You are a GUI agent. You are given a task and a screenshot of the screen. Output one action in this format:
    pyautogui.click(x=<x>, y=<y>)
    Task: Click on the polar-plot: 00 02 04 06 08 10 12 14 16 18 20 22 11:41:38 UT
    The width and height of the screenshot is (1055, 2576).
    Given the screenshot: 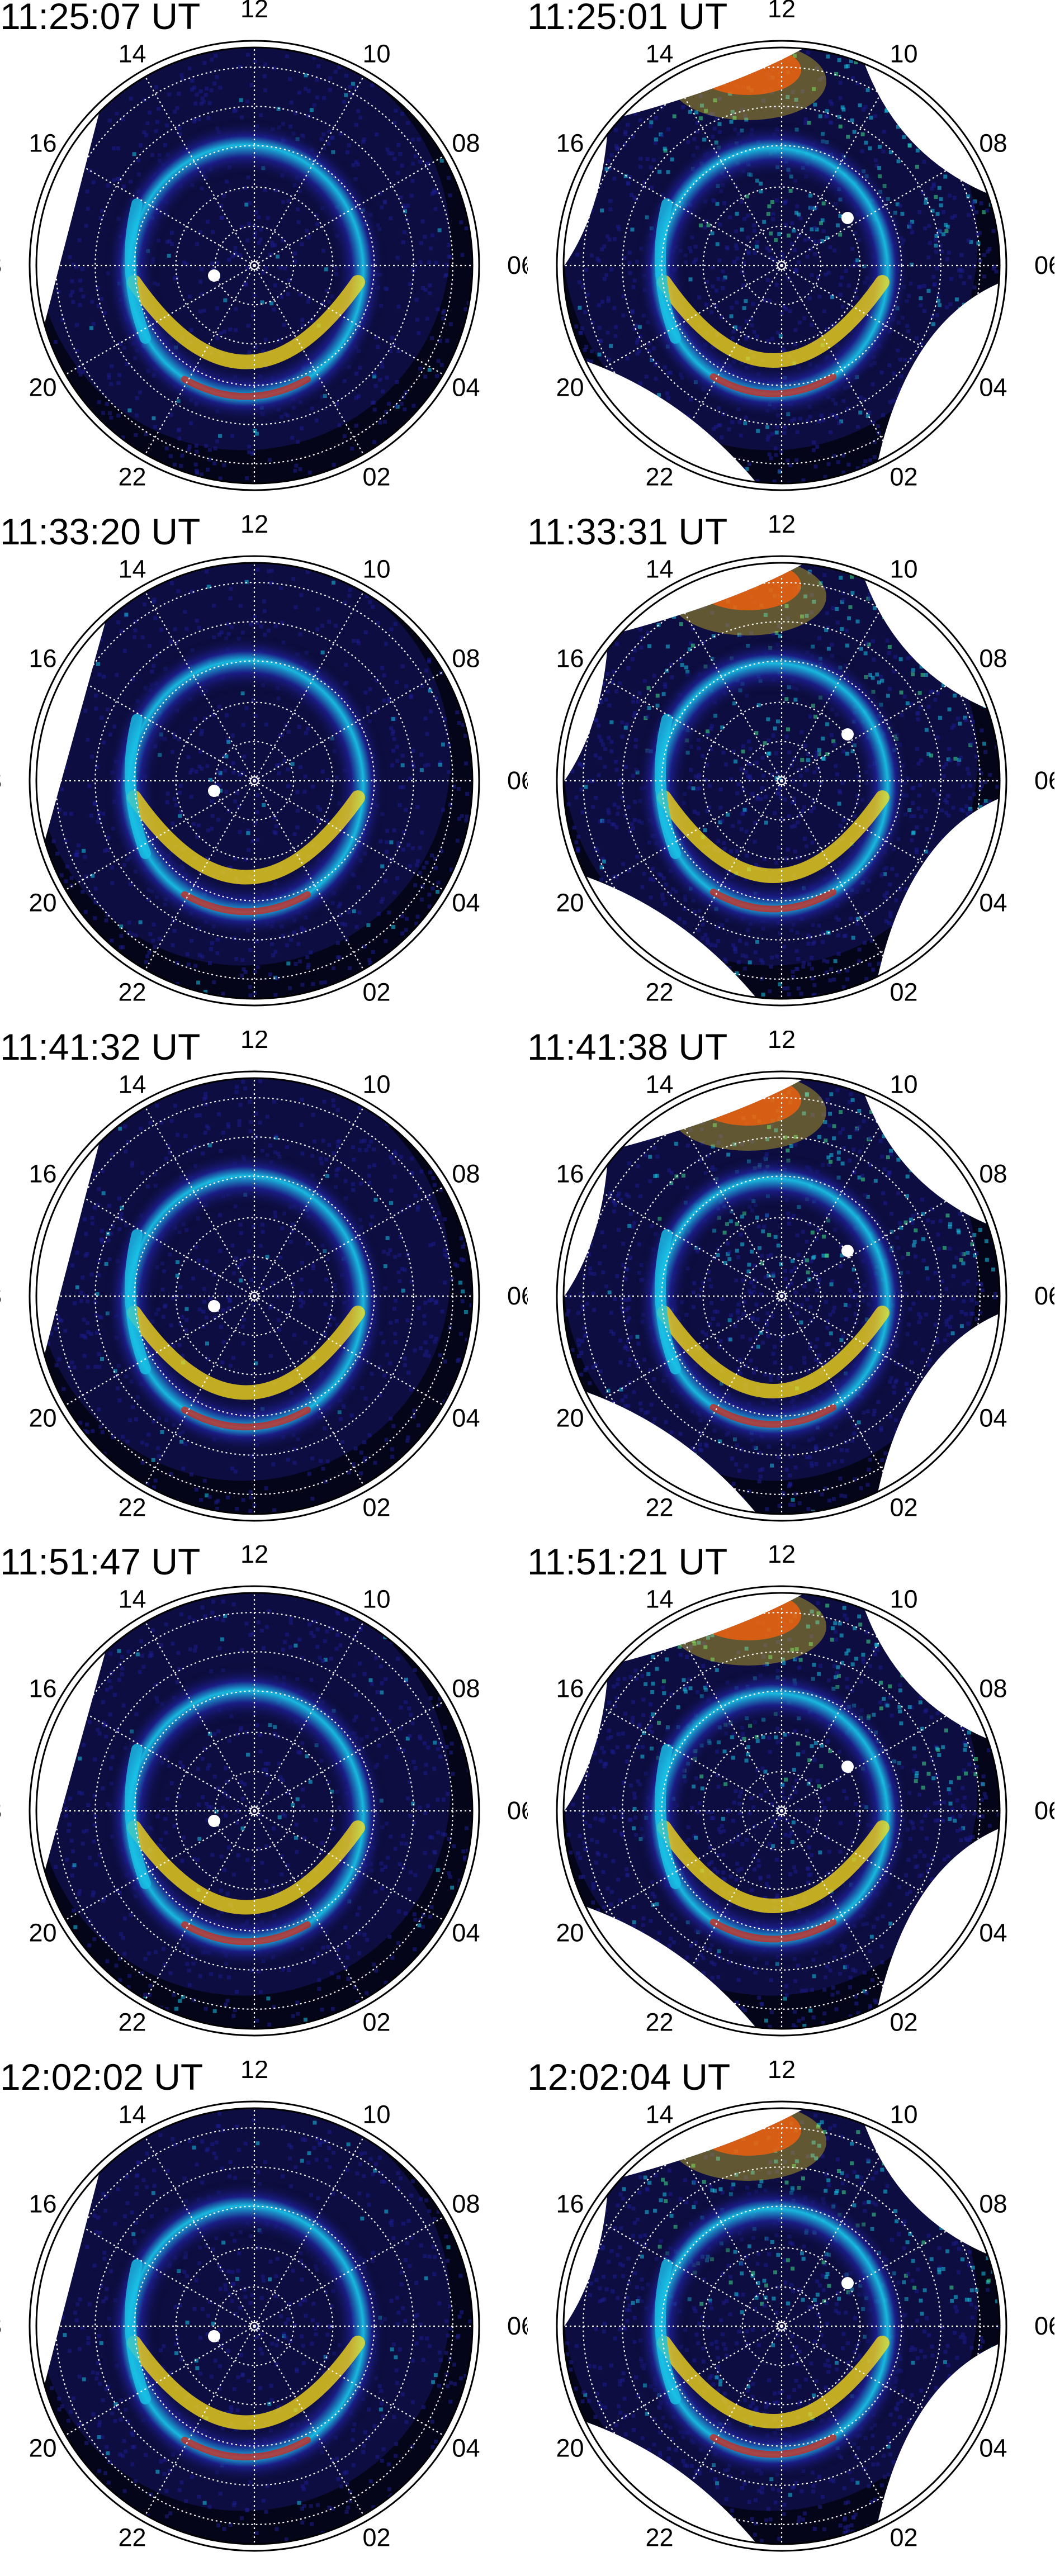 What is the action you would take?
    pyautogui.click(x=790, y=1288)
    